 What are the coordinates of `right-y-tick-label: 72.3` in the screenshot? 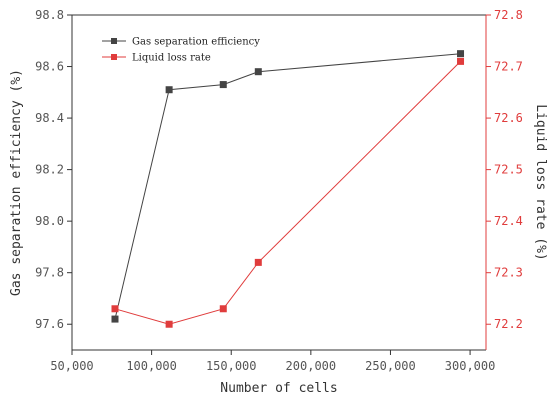 It's located at (508, 273).